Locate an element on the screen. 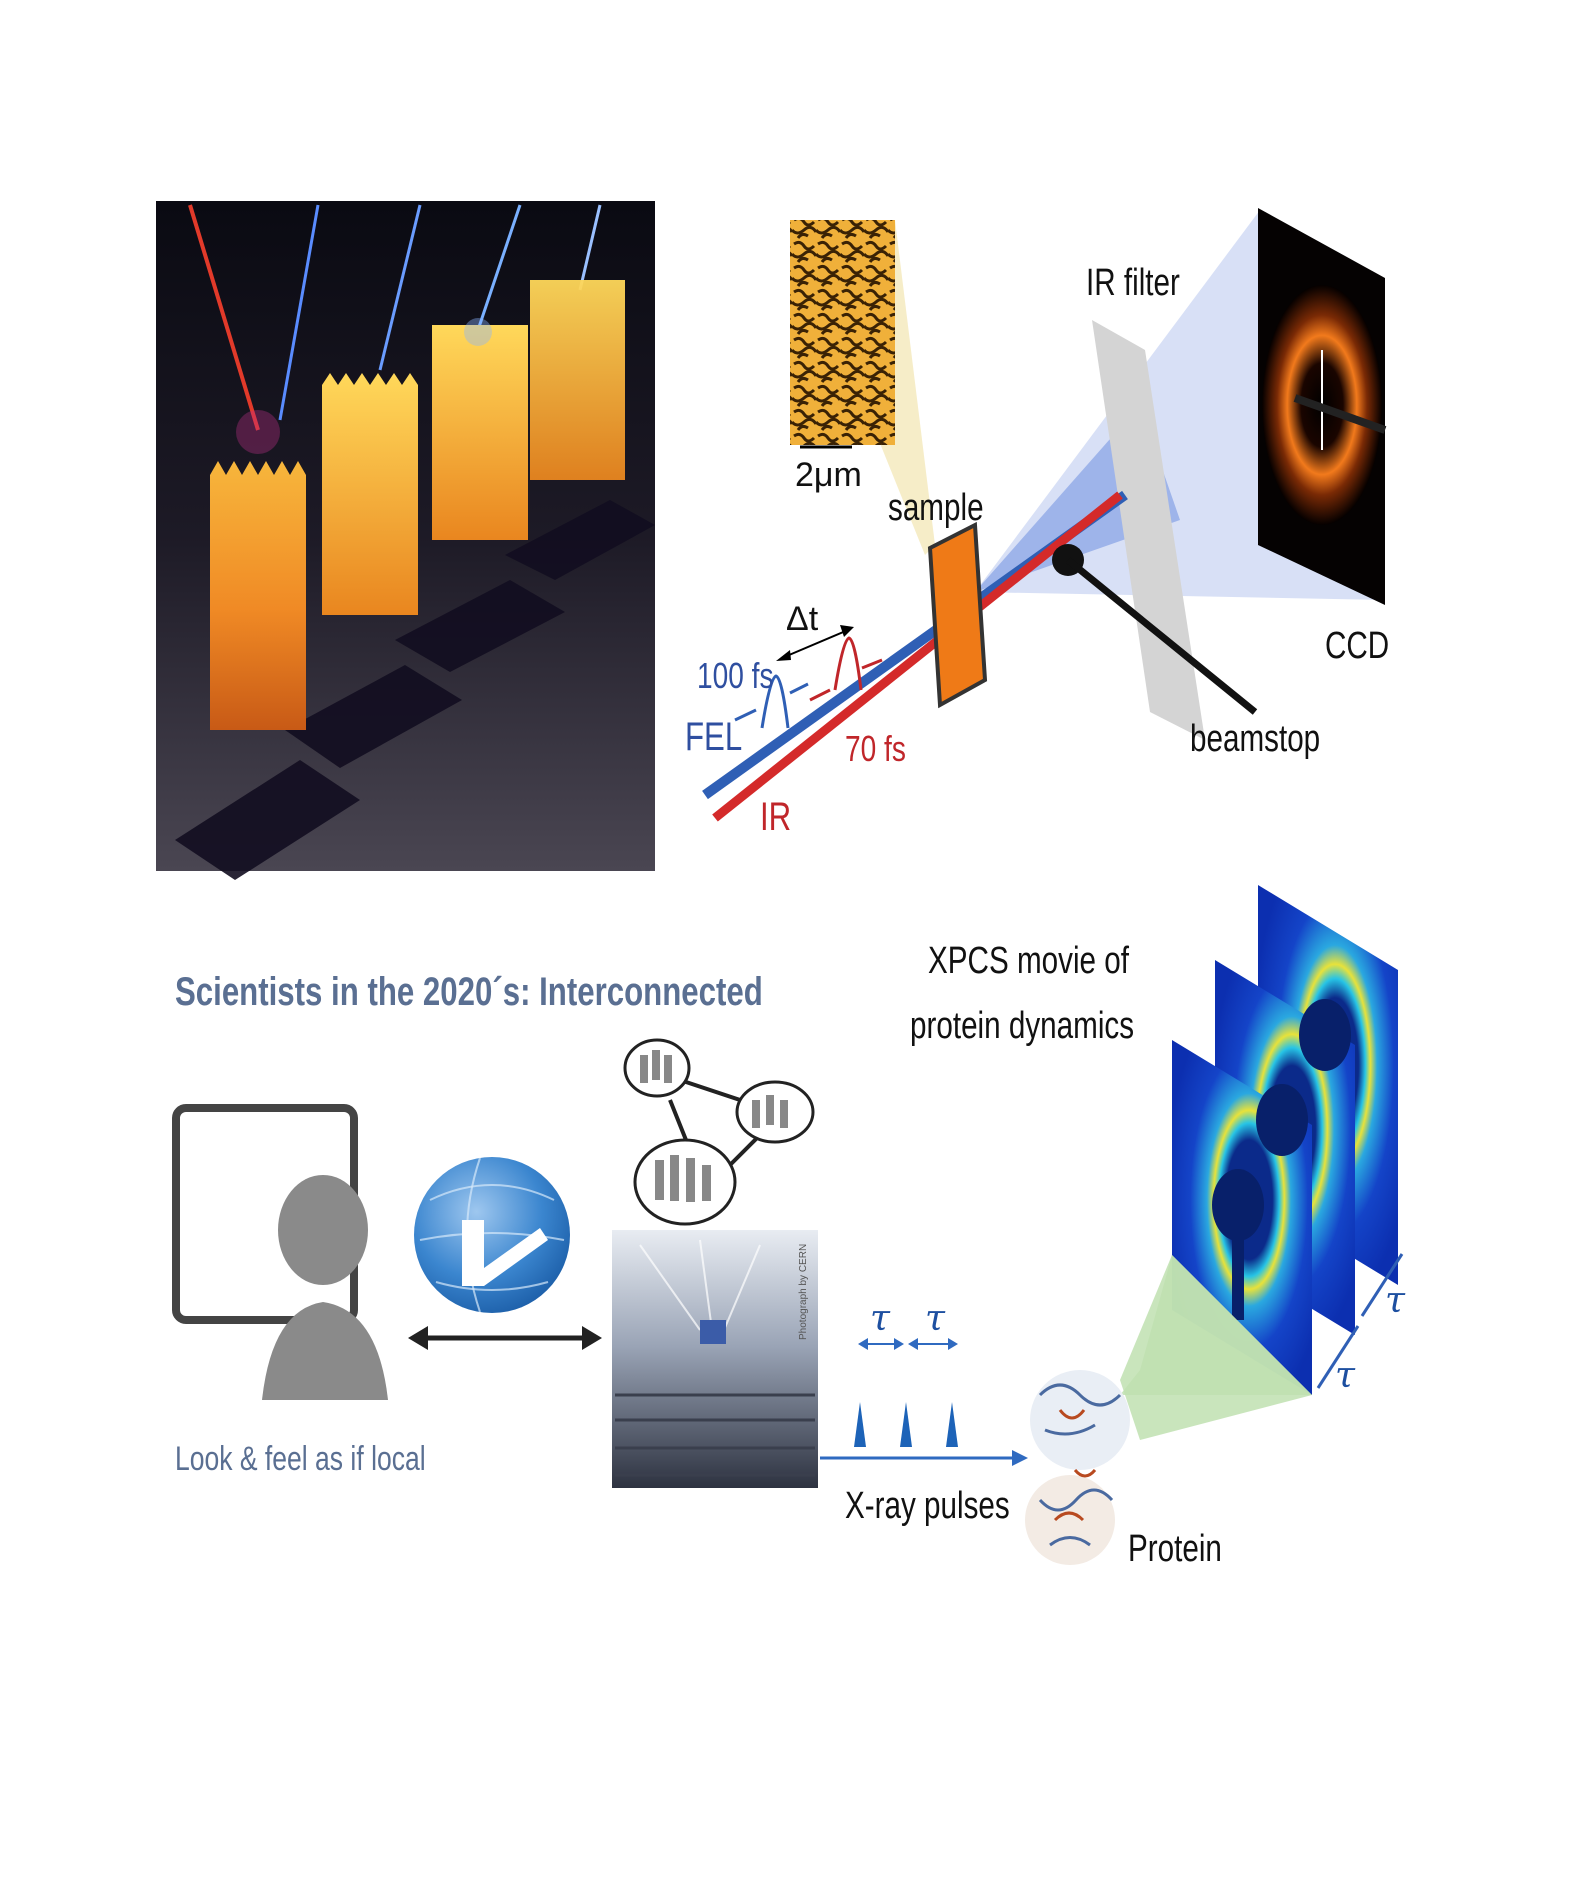  ir-filter-label: IR filter is located at coordinates (1133, 283).